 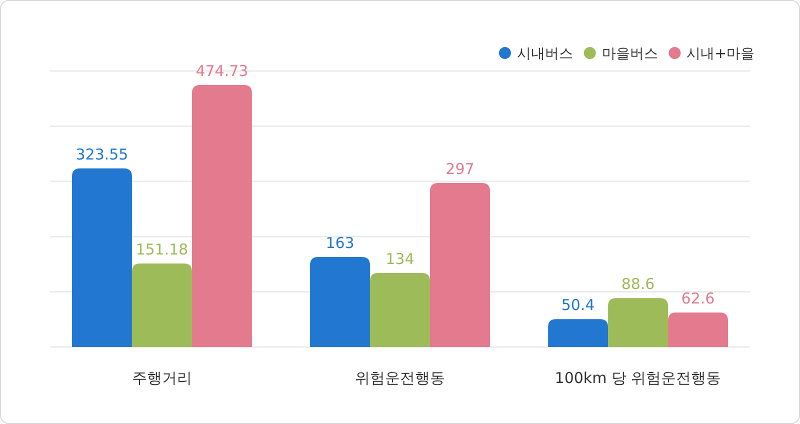 What do you see at coordinates (400, 378) in the screenshot?
I see `x-tick-label: 위험운전행동` at bounding box center [400, 378].